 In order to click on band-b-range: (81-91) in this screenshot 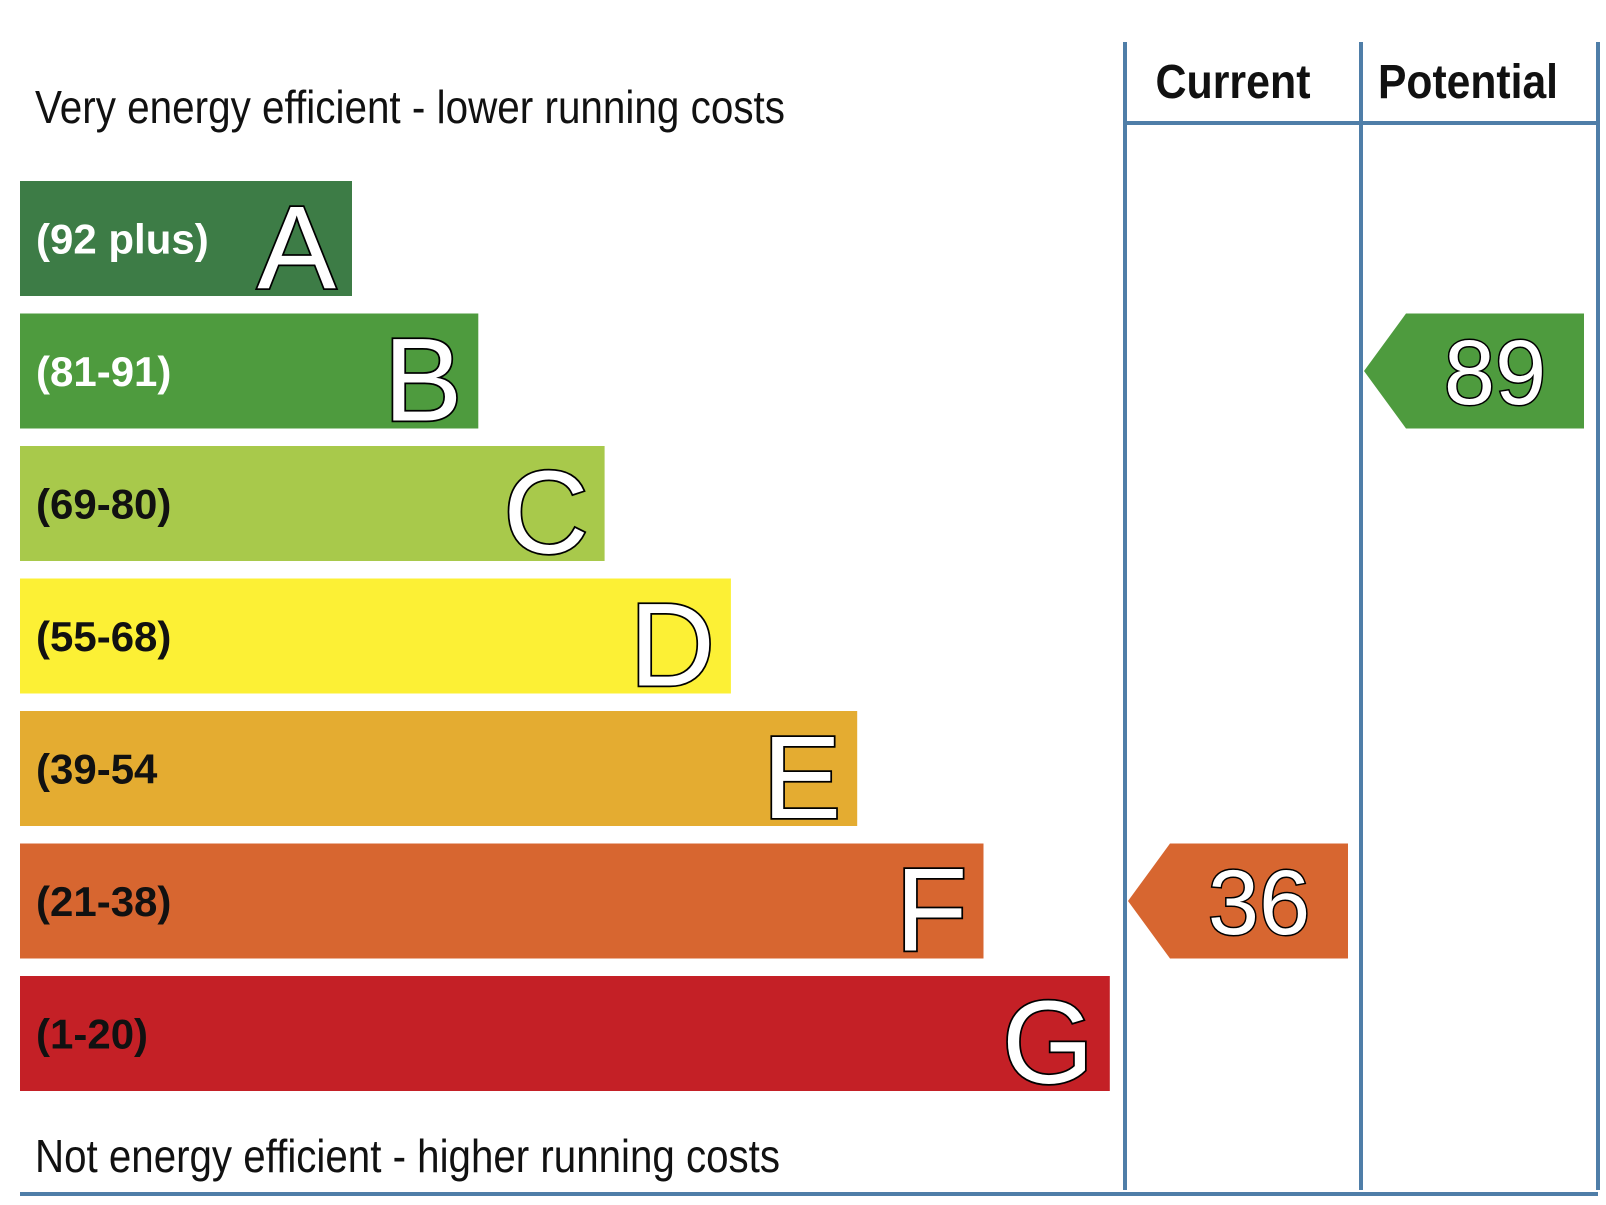, I will do `click(103, 371)`.